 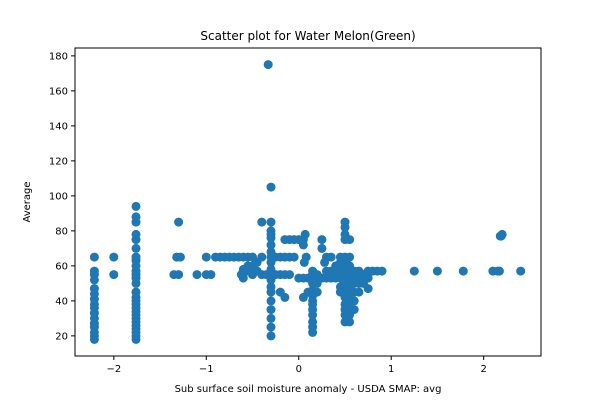 What do you see at coordinates (58, 91) in the screenshot?
I see `y-tick-label: 160` at bounding box center [58, 91].